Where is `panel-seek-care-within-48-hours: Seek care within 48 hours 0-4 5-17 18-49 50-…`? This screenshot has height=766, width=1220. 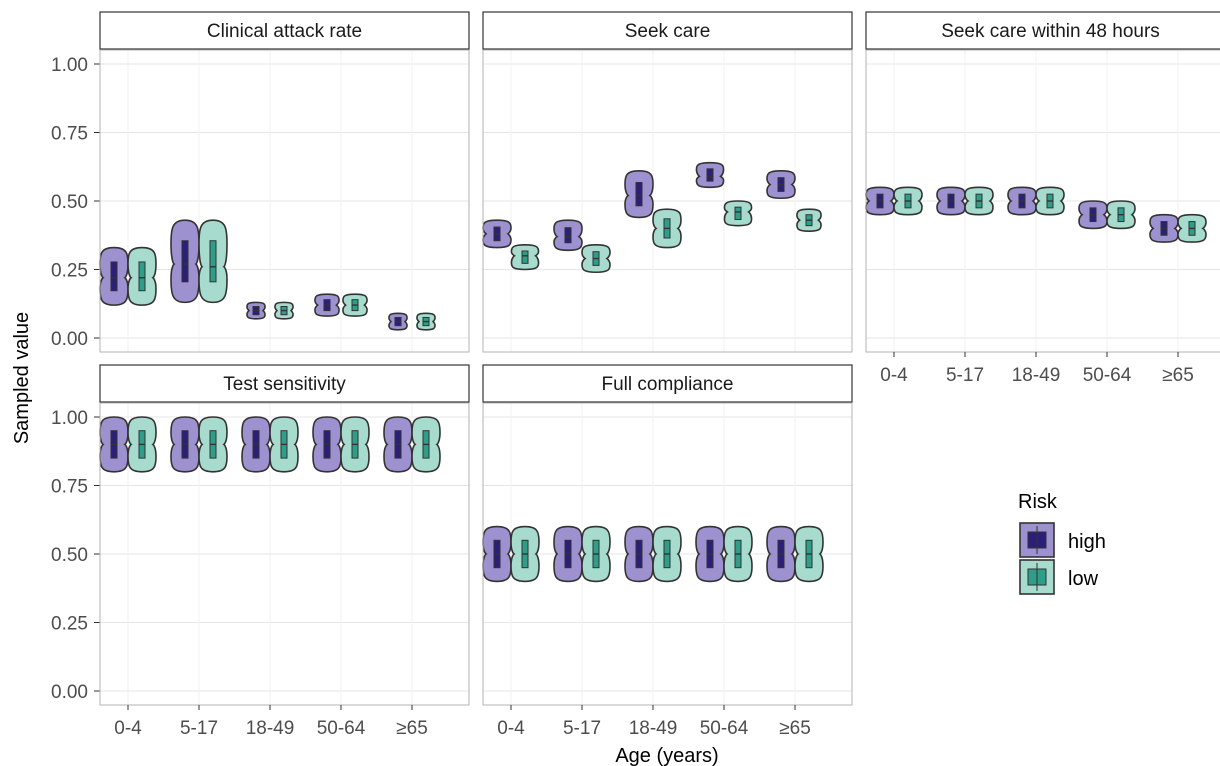 panel-seek-care-within-48-hours: Seek care within 48 hours 0-4 5-17 18-49 50-… is located at coordinates (1042, 198).